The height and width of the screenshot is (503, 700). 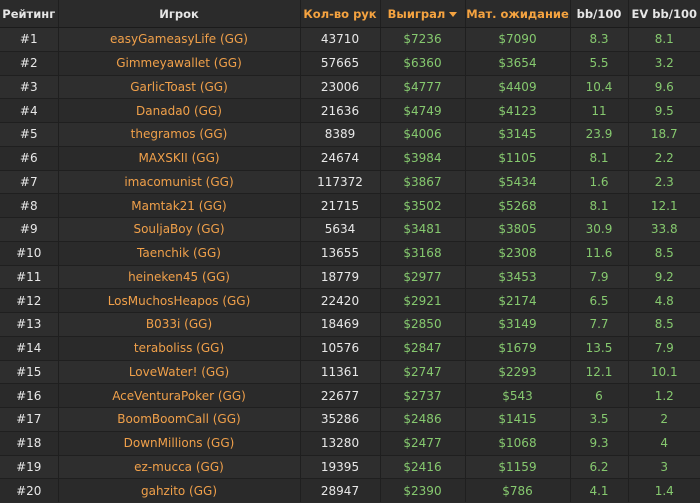 I want to click on player-cell-text: GarlicToast (GG), so click(x=179, y=86).